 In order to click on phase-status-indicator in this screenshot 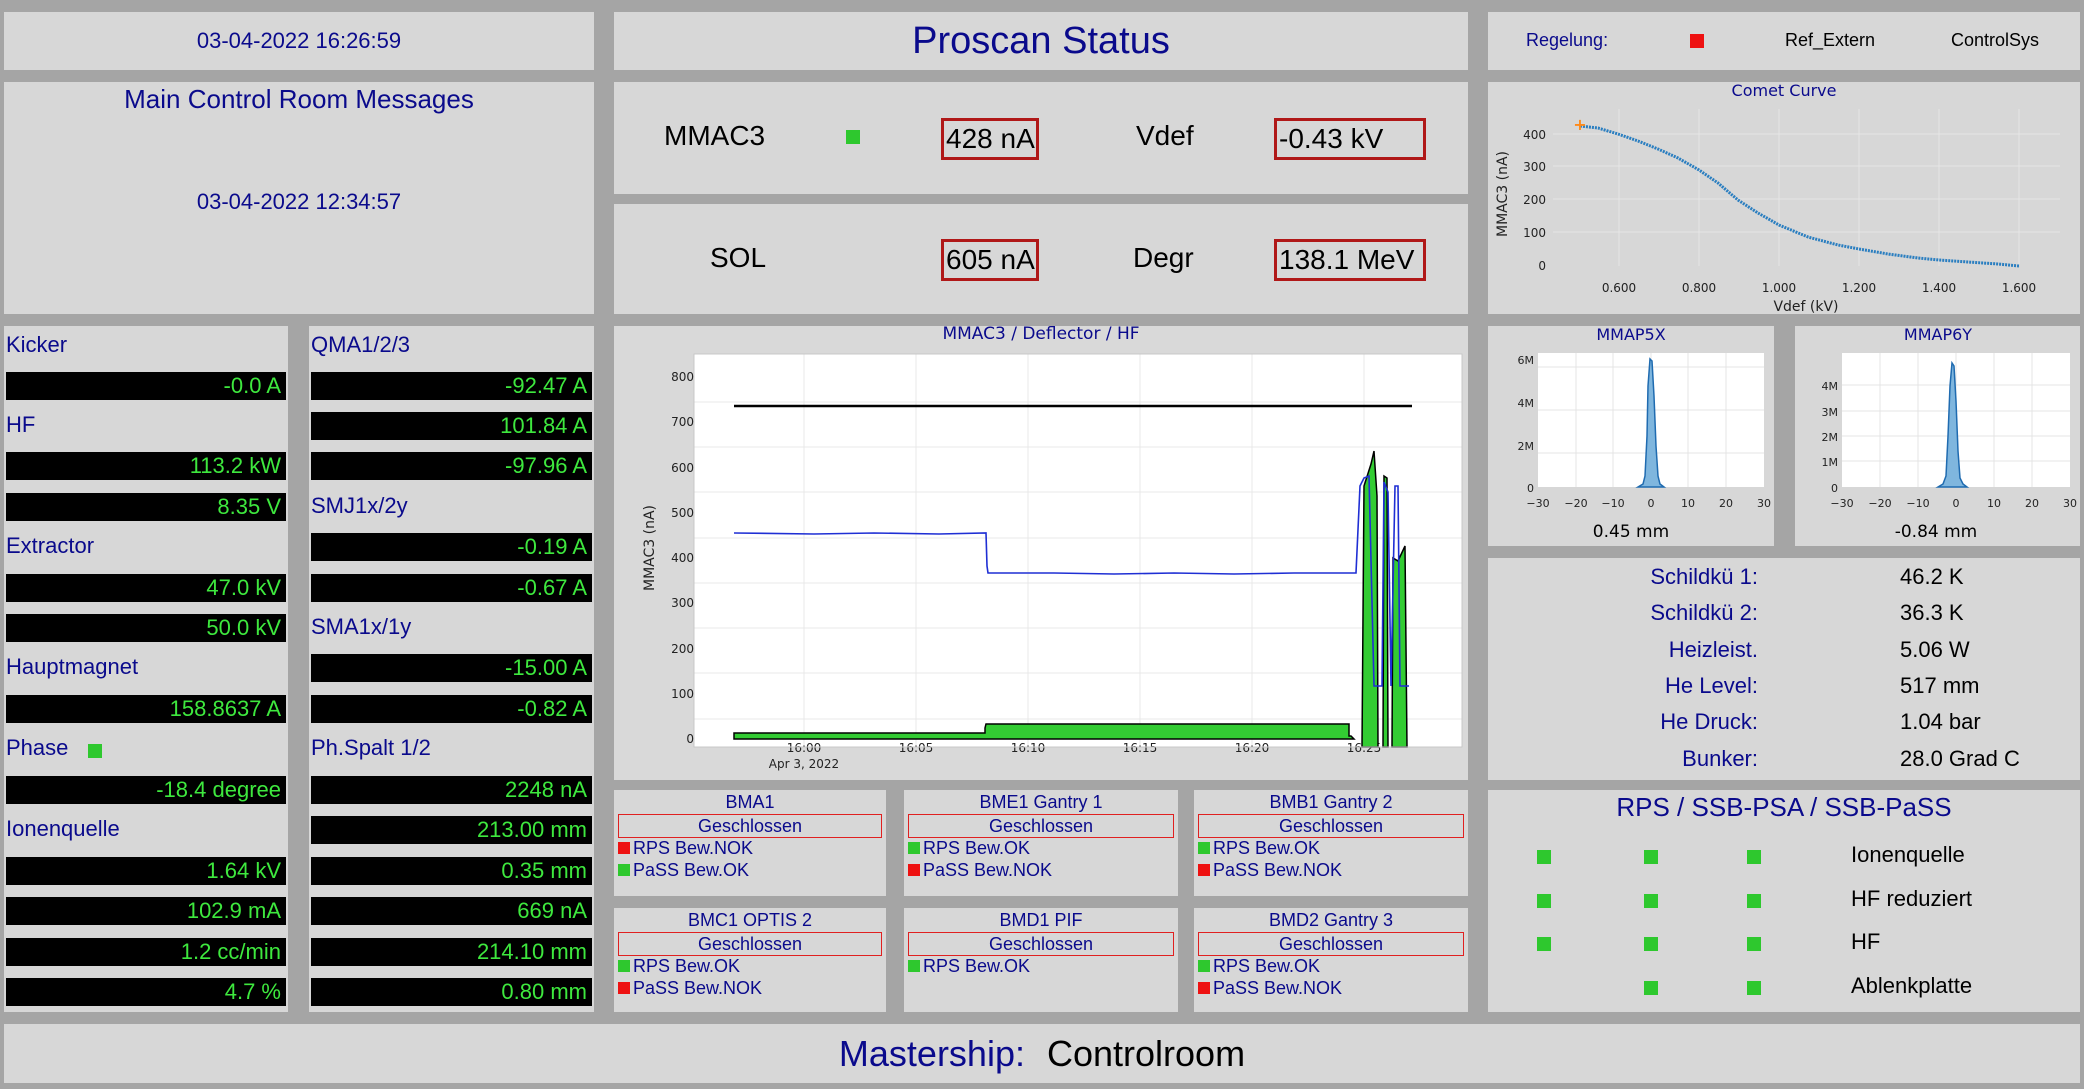, I will do `click(95, 751)`.